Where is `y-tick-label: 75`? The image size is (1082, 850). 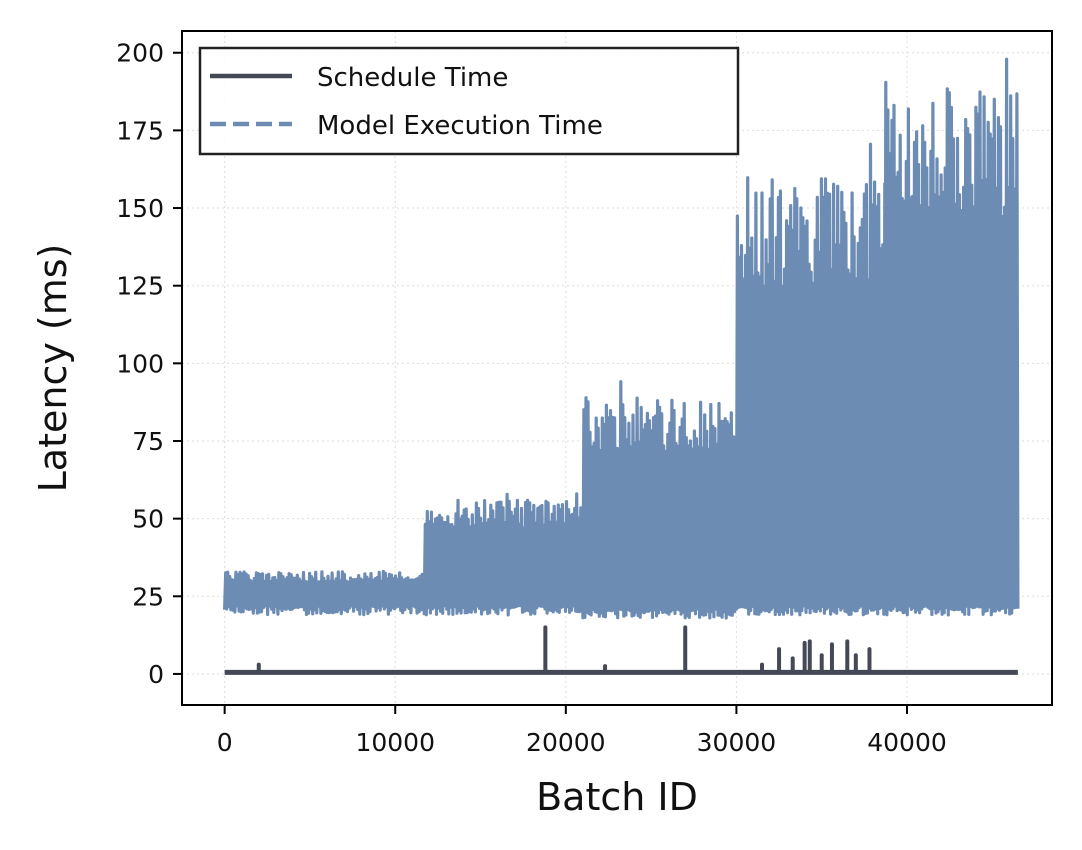 y-tick-label: 75 is located at coordinates (148, 441).